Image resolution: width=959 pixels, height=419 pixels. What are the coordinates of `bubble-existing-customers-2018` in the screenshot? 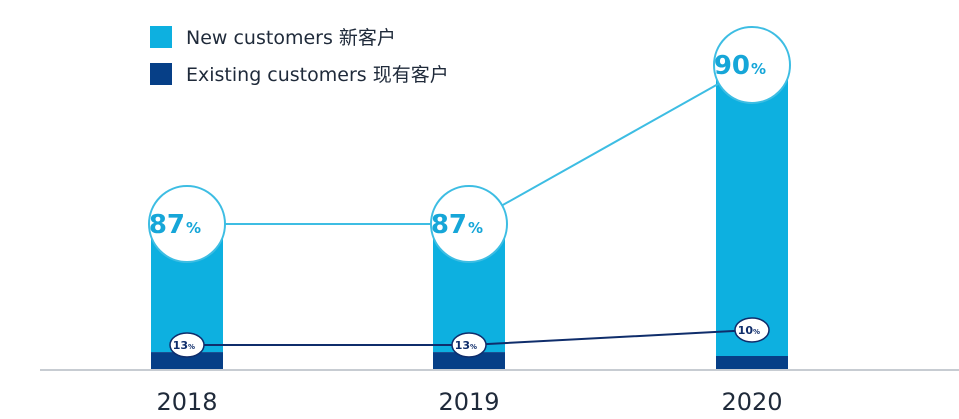 It's located at (187, 345).